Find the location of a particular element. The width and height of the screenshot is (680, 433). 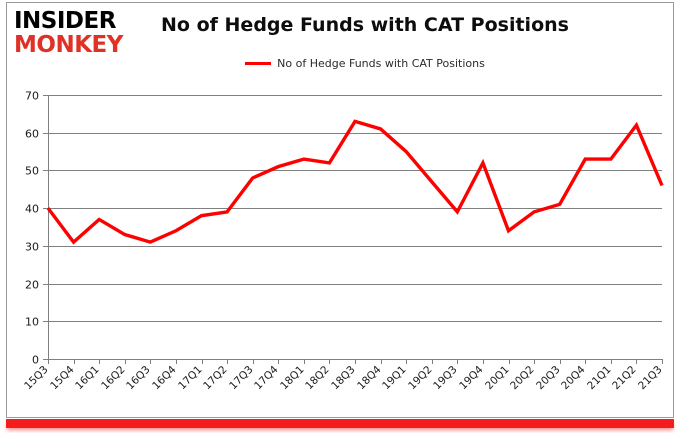

chart-legend: No of Hedge Funds with CAT Positions is located at coordinates (365, 63).